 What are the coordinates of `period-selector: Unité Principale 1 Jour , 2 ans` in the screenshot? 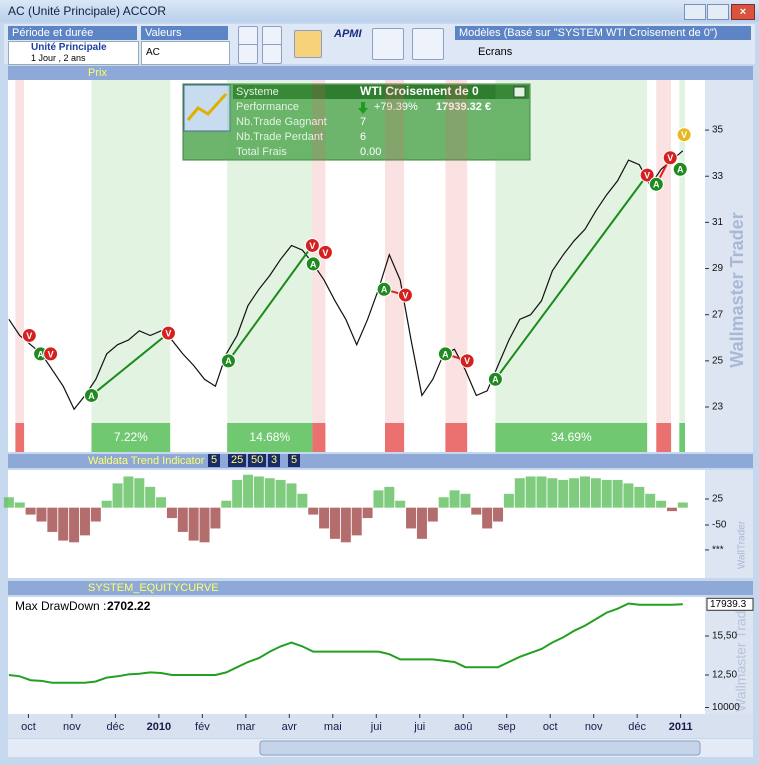 It's located at (73, 53).